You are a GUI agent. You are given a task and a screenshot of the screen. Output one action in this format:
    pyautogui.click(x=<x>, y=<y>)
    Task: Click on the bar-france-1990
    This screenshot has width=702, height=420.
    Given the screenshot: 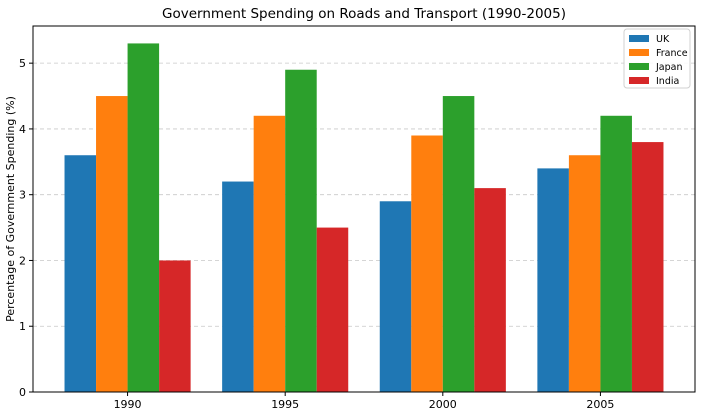 What is the action you would take?
    pyautogui.click(x=112, y=244)
    